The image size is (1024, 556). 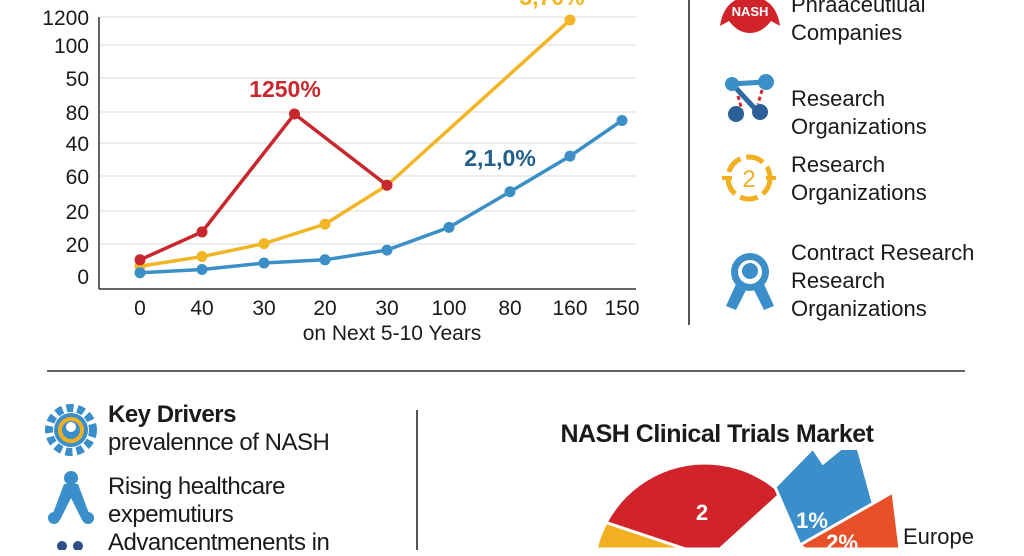 What do you see at coordinates (196, 500) in the screenshot?
I see `driver-healthcare: Rising healthcare expemutiurs` at bounding box center [196, 500].